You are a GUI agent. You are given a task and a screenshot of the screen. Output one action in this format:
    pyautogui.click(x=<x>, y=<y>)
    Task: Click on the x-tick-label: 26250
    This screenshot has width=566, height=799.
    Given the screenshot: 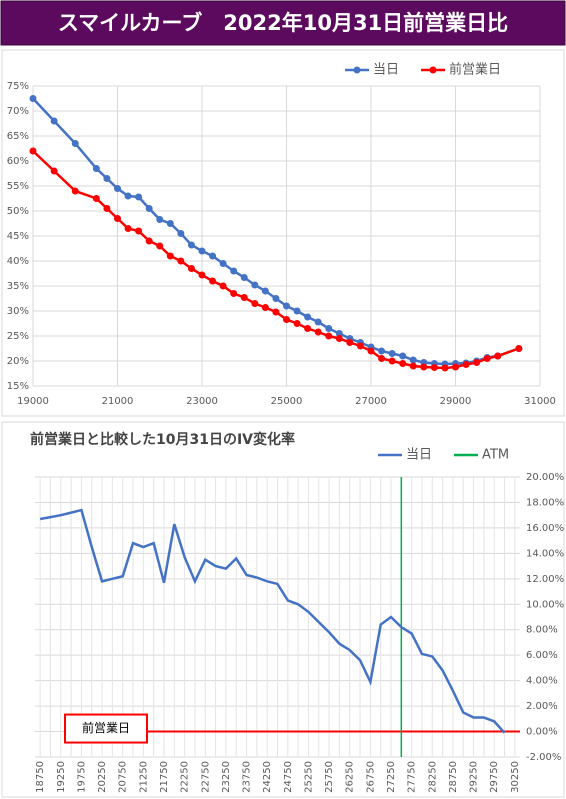 What is the action you would take?
    pyautogui.click(x=350, y=777)
    